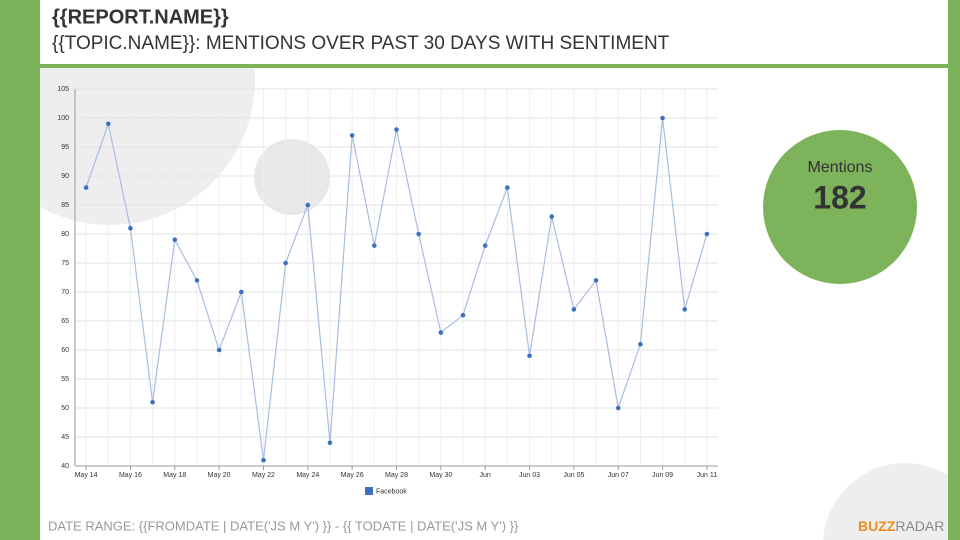 Image resolution: width=960 pixels, height=540 pixels. Describe the element at coordinates (65, 466) in the screenshot. I see `y-tick-label: 40` at that location.